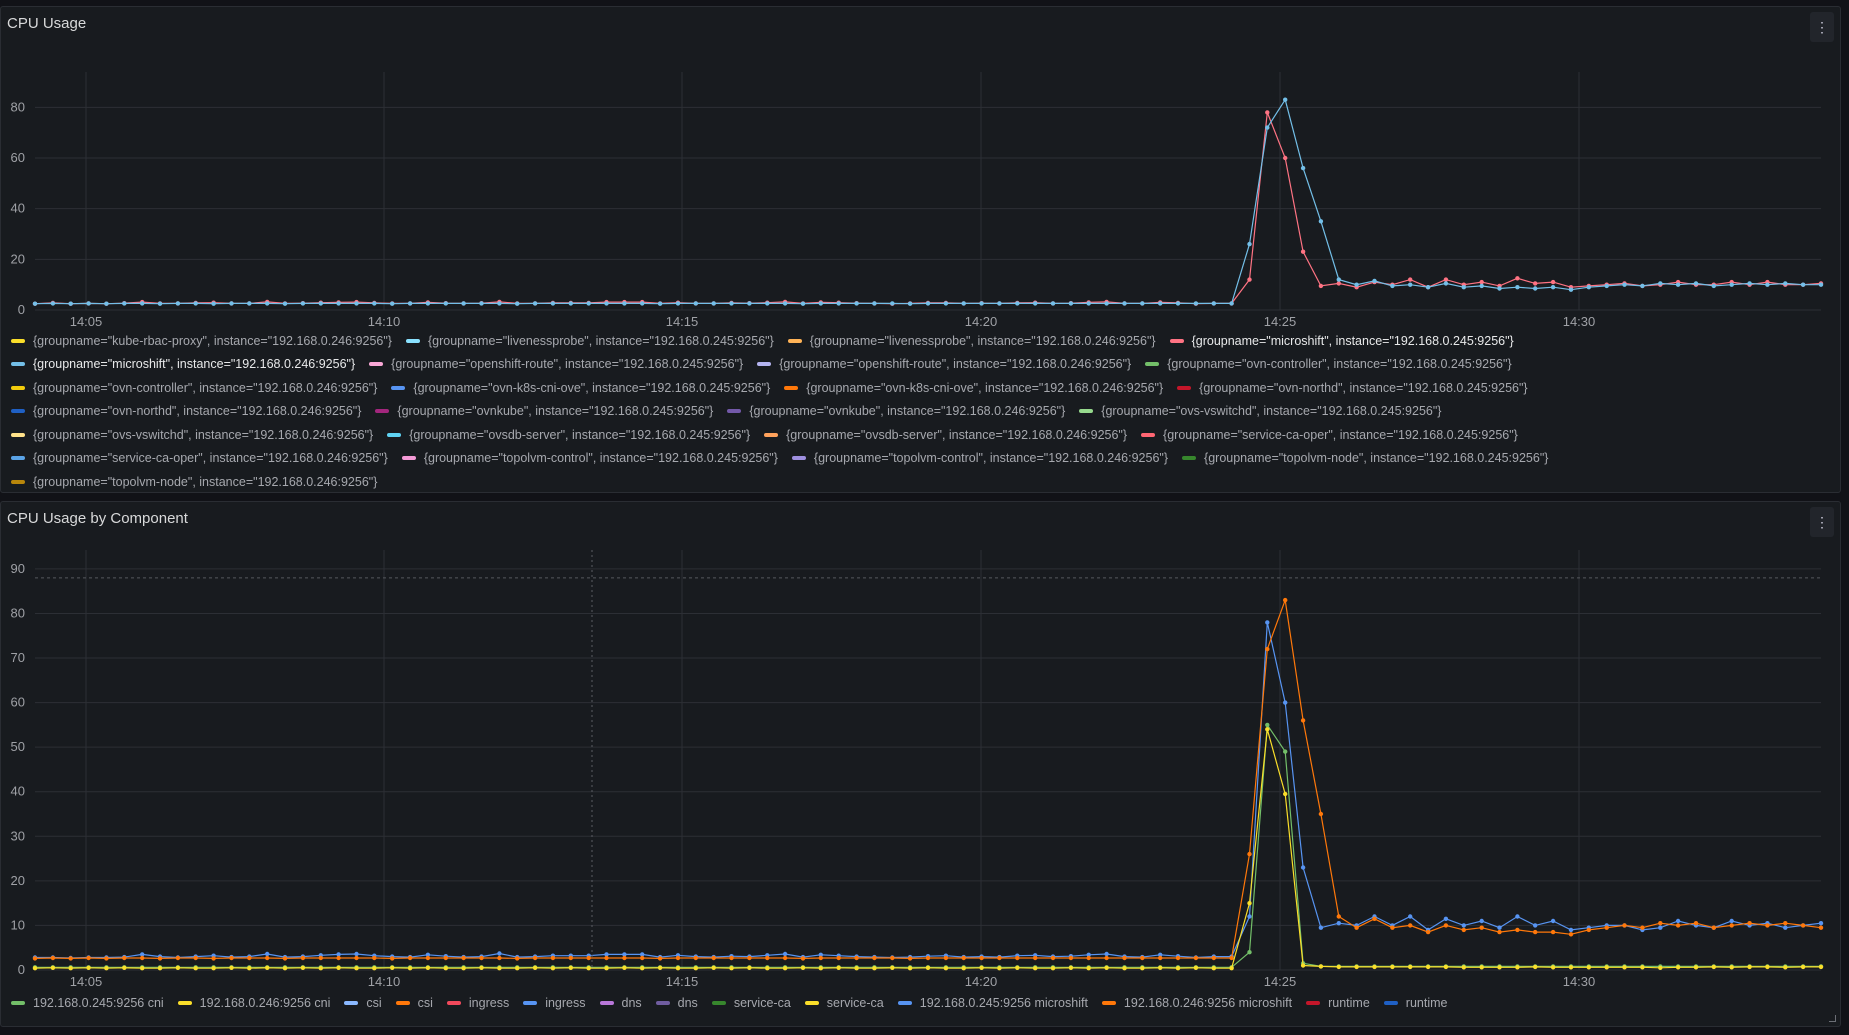 Image resolution: width=1849 pixels, height=1035 pixels. What do you see at coordinates (1196, 1003) in the screenshot?
I see `legend-item: 192.168.0.246:9256 microshift` at bounding box center [1196, 1003].